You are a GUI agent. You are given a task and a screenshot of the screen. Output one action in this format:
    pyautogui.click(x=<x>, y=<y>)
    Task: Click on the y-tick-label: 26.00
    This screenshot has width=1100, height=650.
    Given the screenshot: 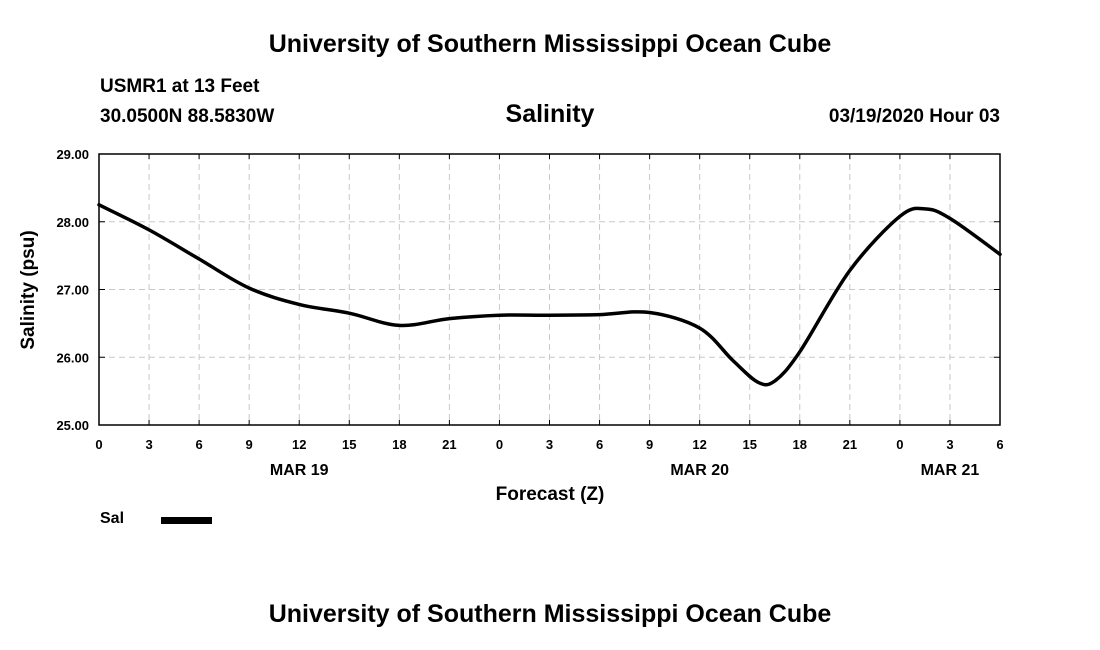 What is the action you would take?
    pyautogui.click(x=72, y=357)
    